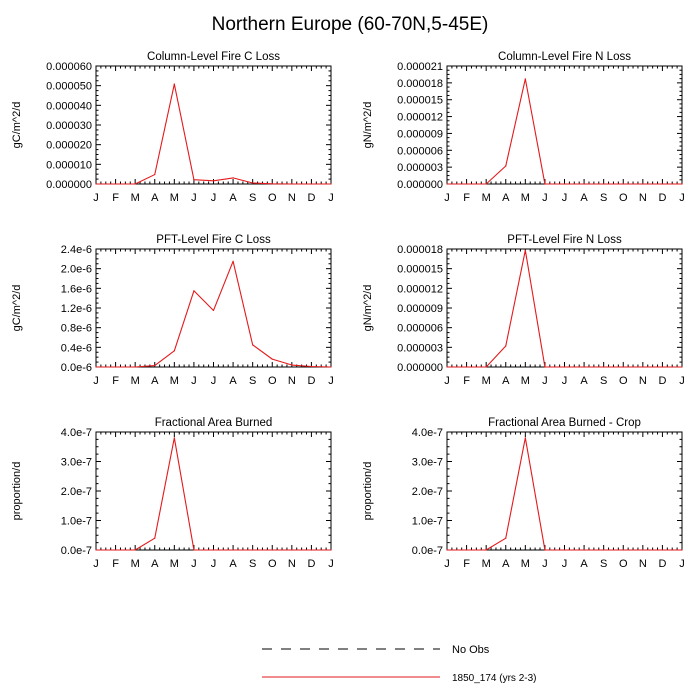 This screenshot has height=700, width=700. Describe the element at coordinates (350, 24) in the screenshot. I see `figure-title: Northern Europe (60-70N,5-45E)` at that location.